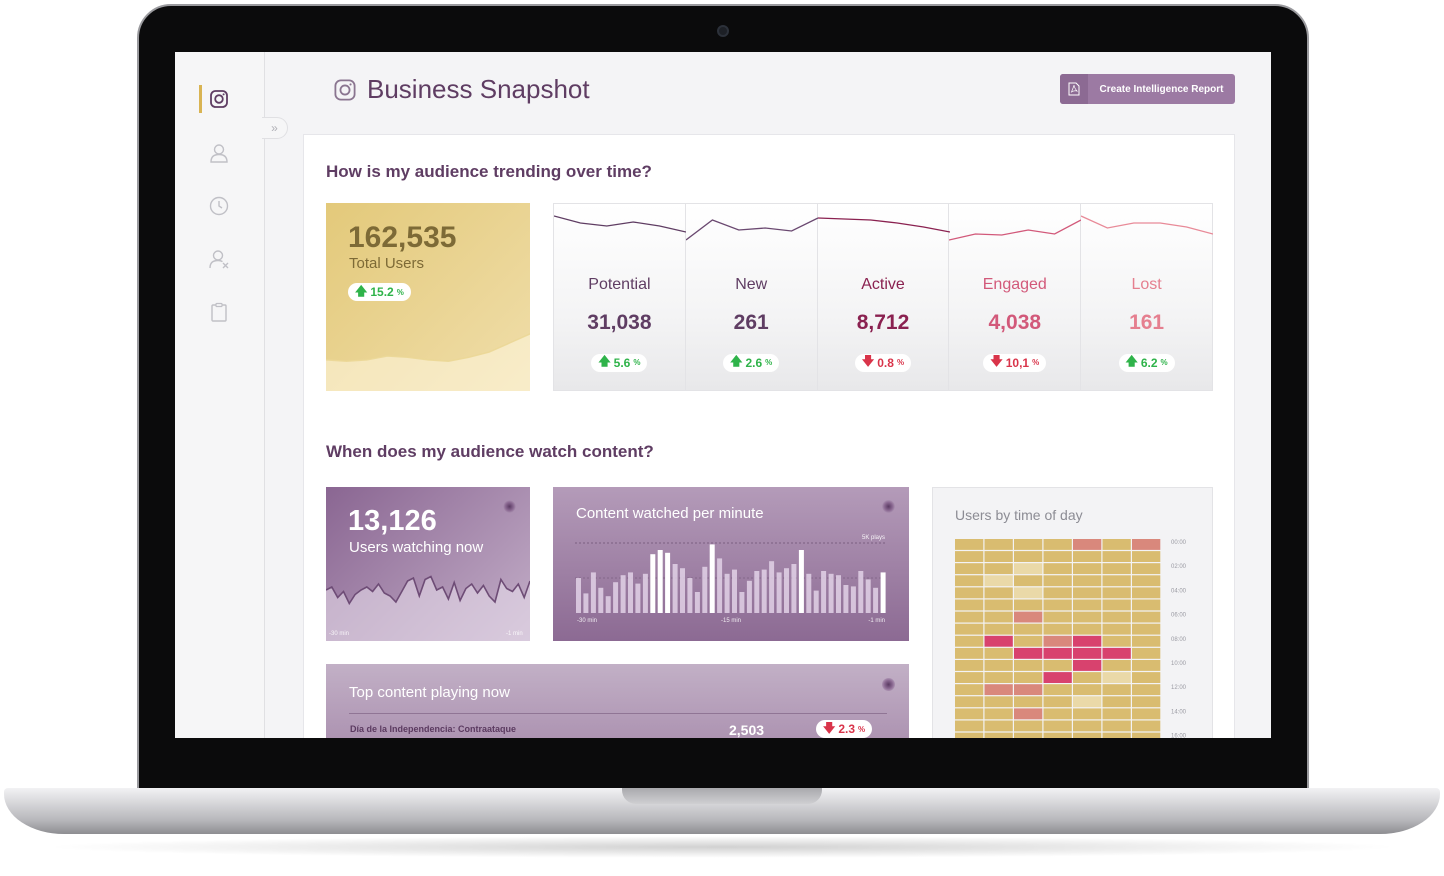 This screenshot has height=876, width=1444. I want to click on users-watching-sparkline, so click(428, 608).